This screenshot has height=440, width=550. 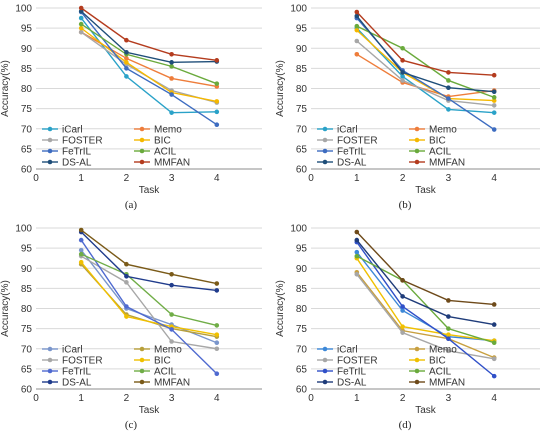 What do you see at coordinates (5, 308) in the screenshot?
I see `y-axis-label: Accuracy(%)` at bounding box center [5, 308].